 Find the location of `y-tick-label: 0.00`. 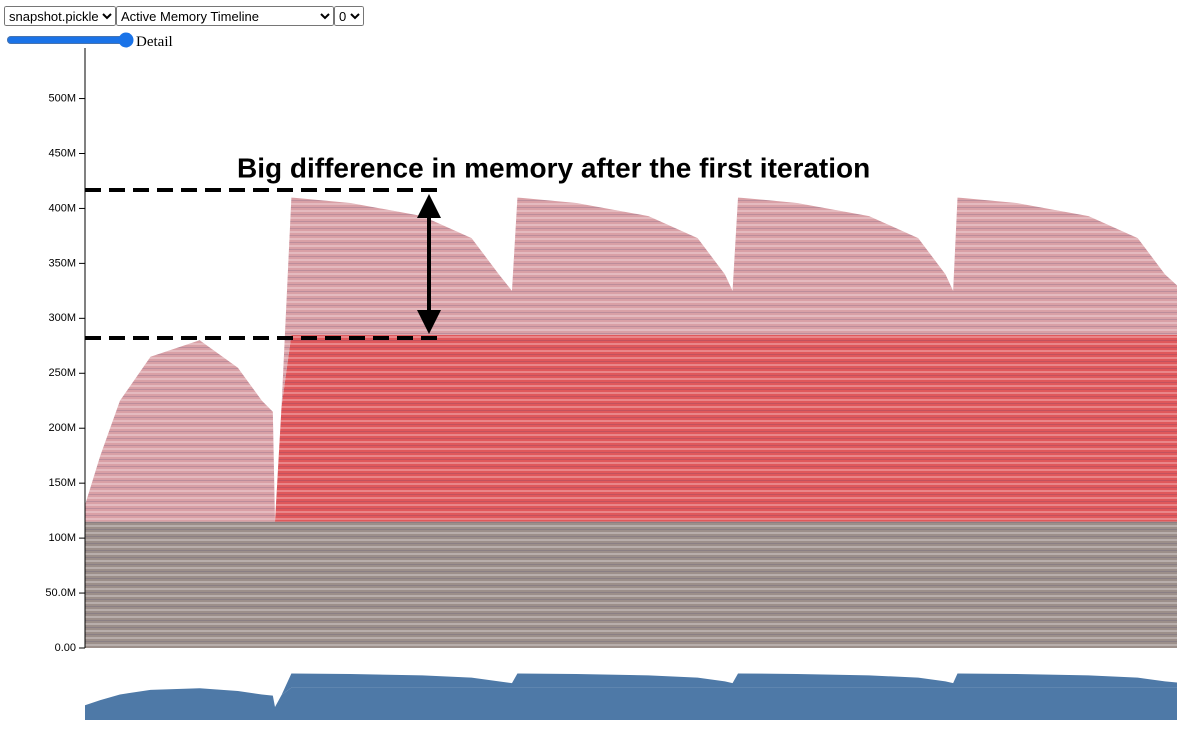

y-tick-label: 0.00 is located at coordinates (65, 648).